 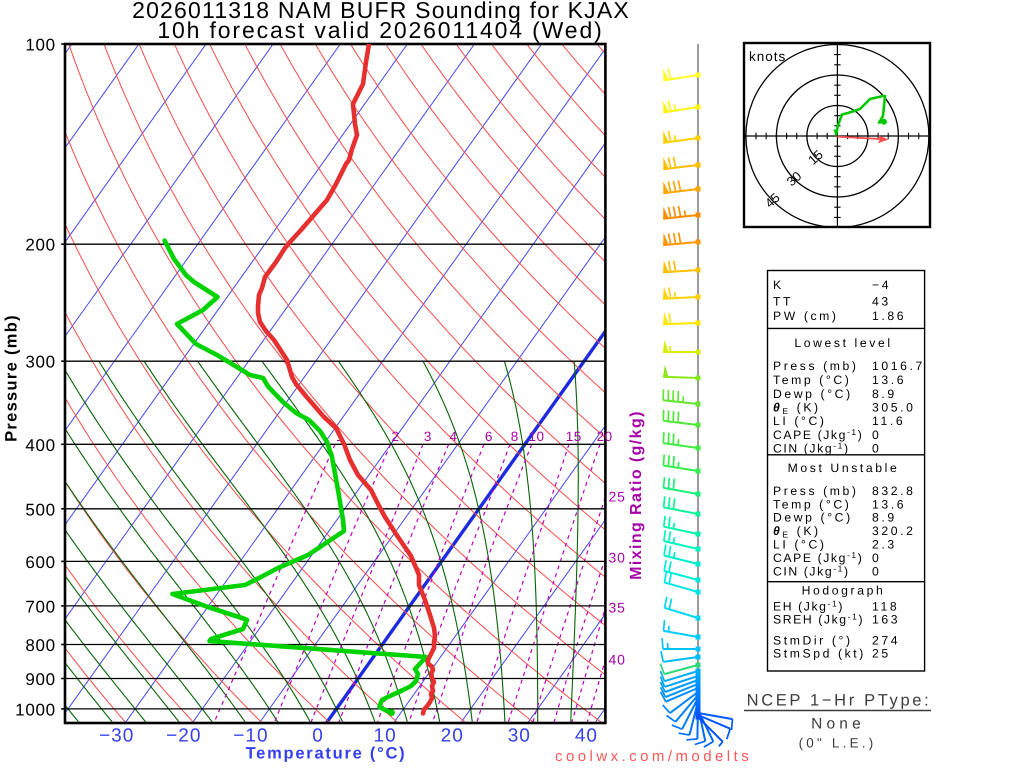 I want to click on svg-text: Hodograph, so click(x=844, y=591).